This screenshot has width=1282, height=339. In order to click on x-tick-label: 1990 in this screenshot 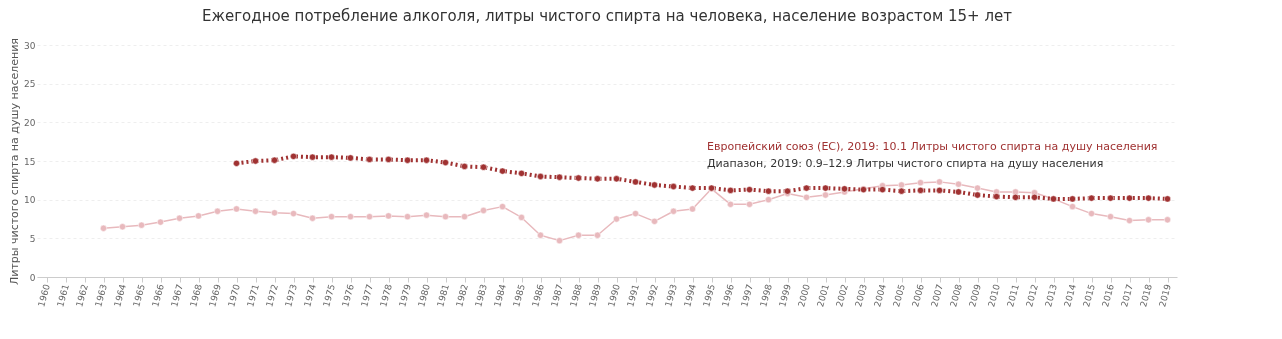, I will do `click(614, 295)`.